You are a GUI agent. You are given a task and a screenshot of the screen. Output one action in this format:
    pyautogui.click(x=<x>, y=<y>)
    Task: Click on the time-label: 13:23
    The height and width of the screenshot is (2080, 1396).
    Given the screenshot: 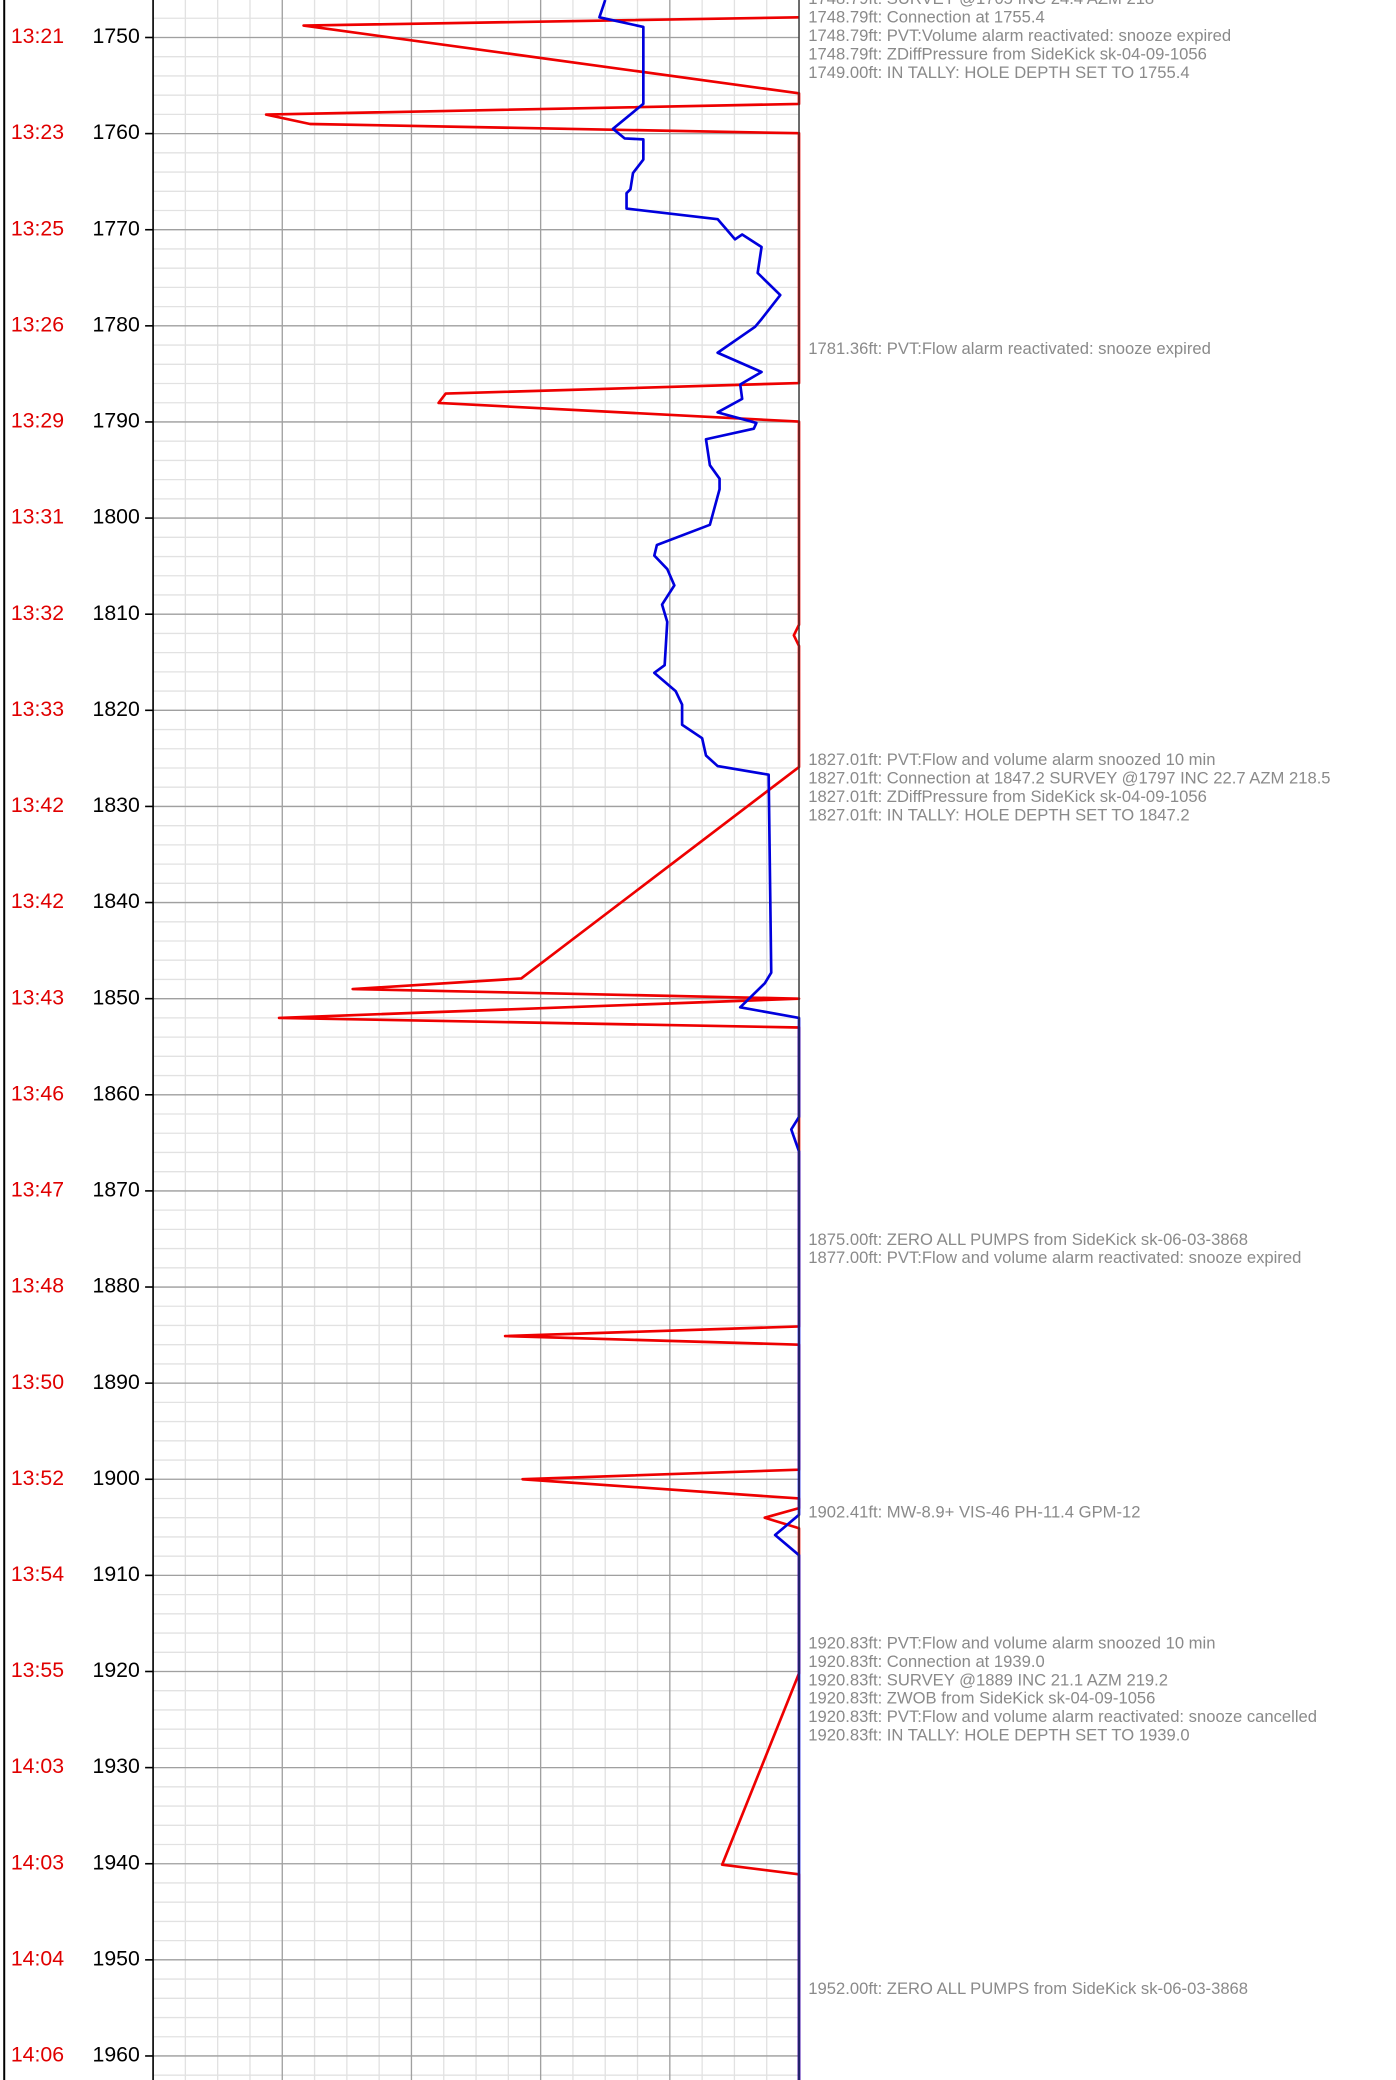 What is the action you would take?
    pyautogui.click(x=37, y=132)
    